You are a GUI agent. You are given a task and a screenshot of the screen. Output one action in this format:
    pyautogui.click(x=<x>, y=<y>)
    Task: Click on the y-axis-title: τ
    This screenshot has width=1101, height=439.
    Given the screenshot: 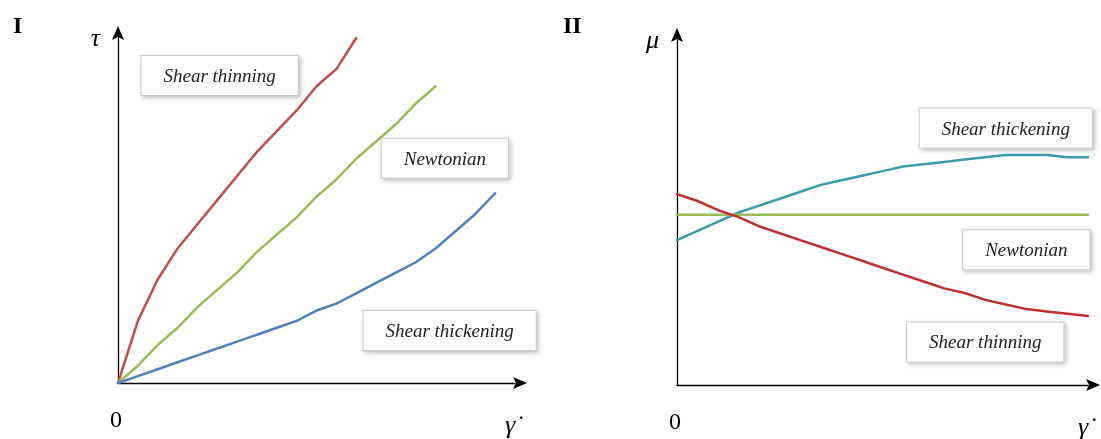 What is the action you would take?
    pyautogui.click(x=96, y=37)
    